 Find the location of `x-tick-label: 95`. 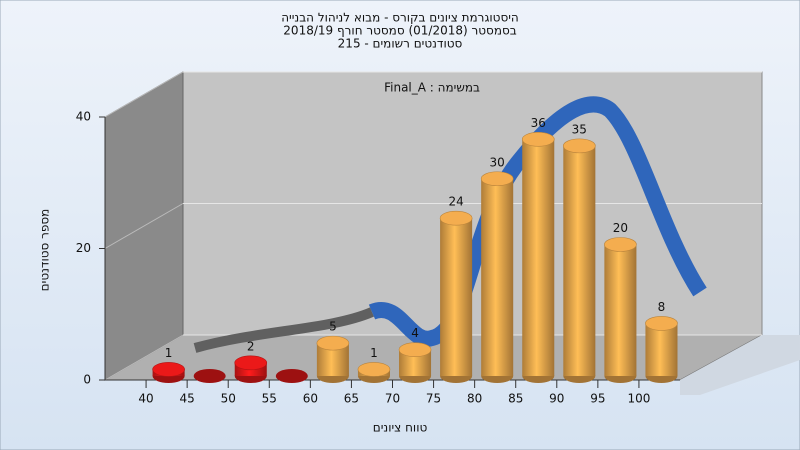

x-tick-label: 95 is located at coordinates (597, 399).